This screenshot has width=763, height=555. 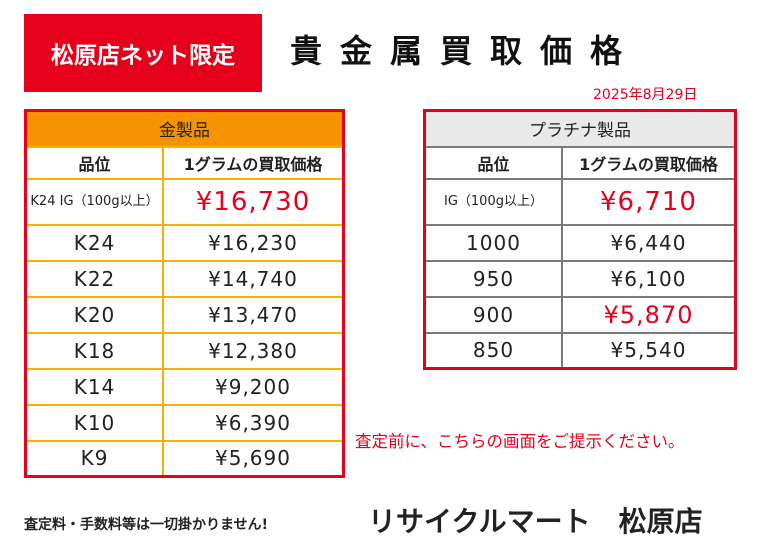 What do you see at coordinates (94, 422) in the screenshot?
I see `gold-grade-cell: K10` at bounding box center [94, 422].